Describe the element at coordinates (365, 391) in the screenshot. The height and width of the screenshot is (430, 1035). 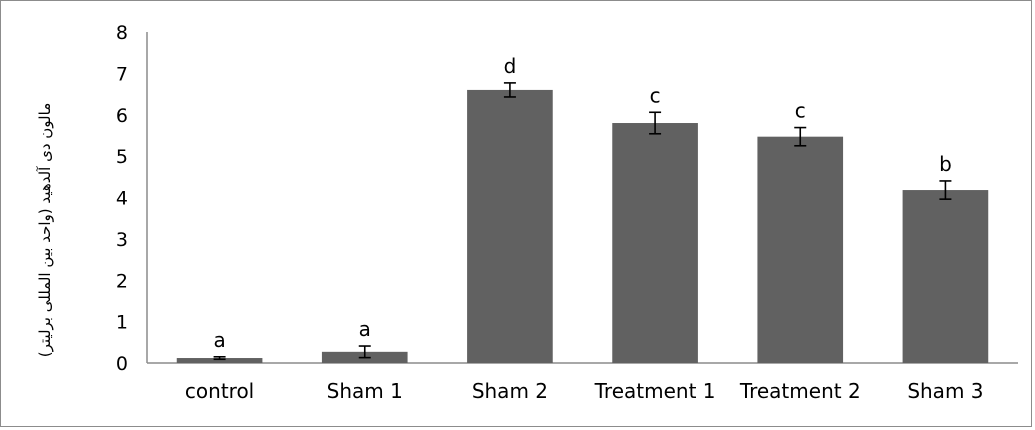
I see `x-tick-label: Sham 1` at that location.